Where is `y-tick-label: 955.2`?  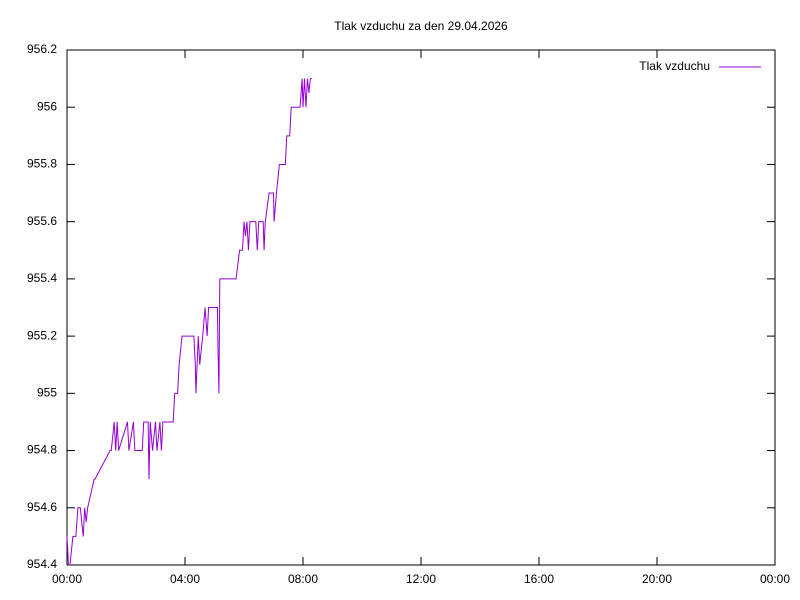
y-tick-label: 955.2 is located at coordinates (42, 335).